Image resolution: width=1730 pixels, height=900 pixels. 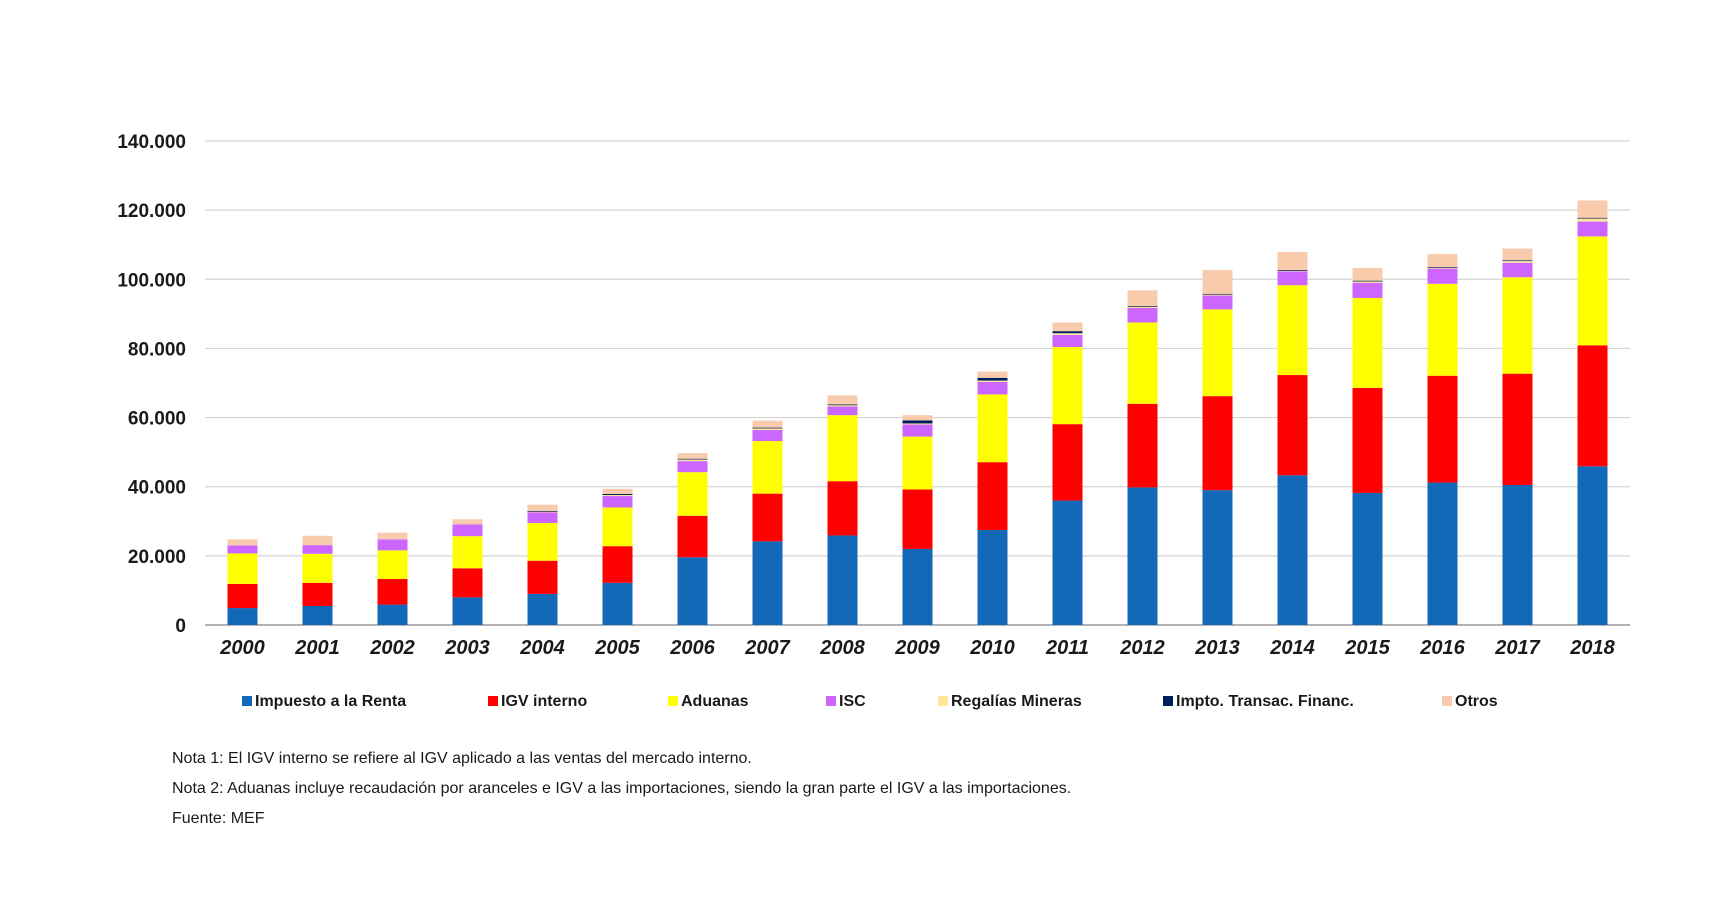 I want to click on bar-stack-2002, so click(x=392, y=578).